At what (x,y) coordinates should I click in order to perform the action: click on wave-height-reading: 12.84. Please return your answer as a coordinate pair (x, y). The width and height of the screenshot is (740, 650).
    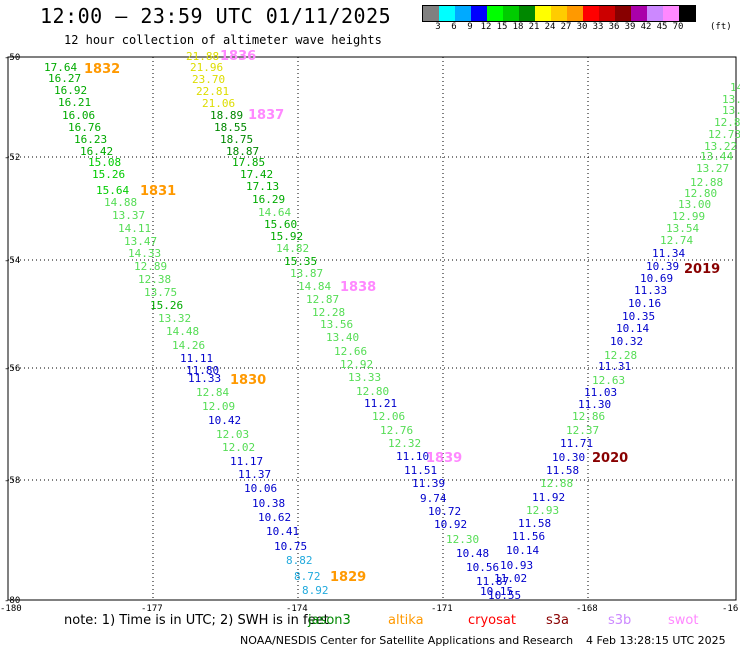
    Looking at the image, I should click on (212, 392).